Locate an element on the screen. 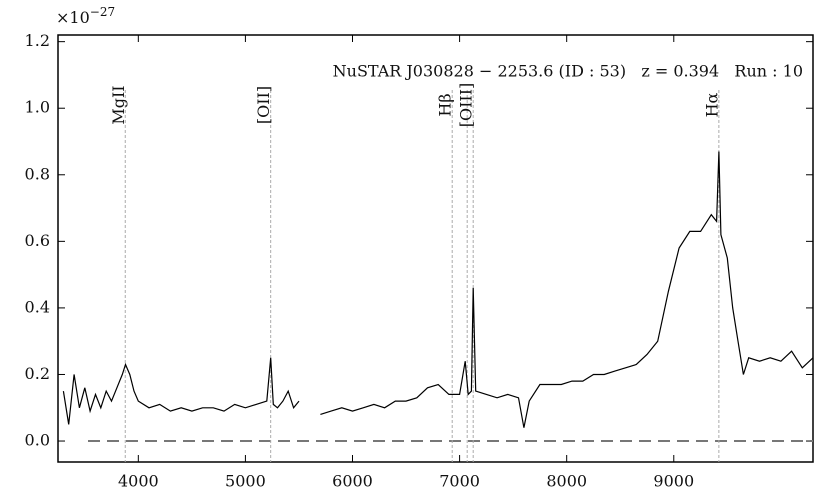 This screenshot has width=830, height=498. y-tick-label: 0.8 is located at coordinates (37, 173).